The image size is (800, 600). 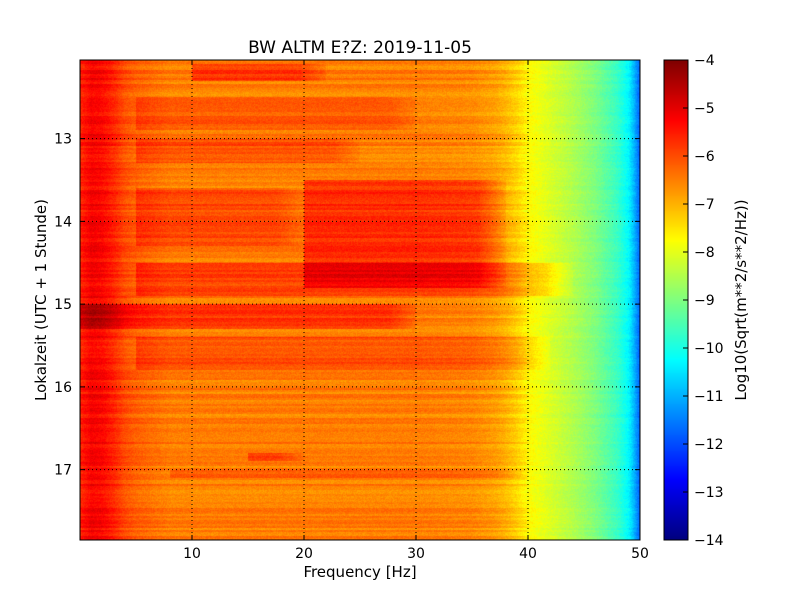 I want to click on colorbar-ticks: −4 −5 −6 −7 −8 −9 −10 −11 −12 −13 −14, so click(x=703, y=301).